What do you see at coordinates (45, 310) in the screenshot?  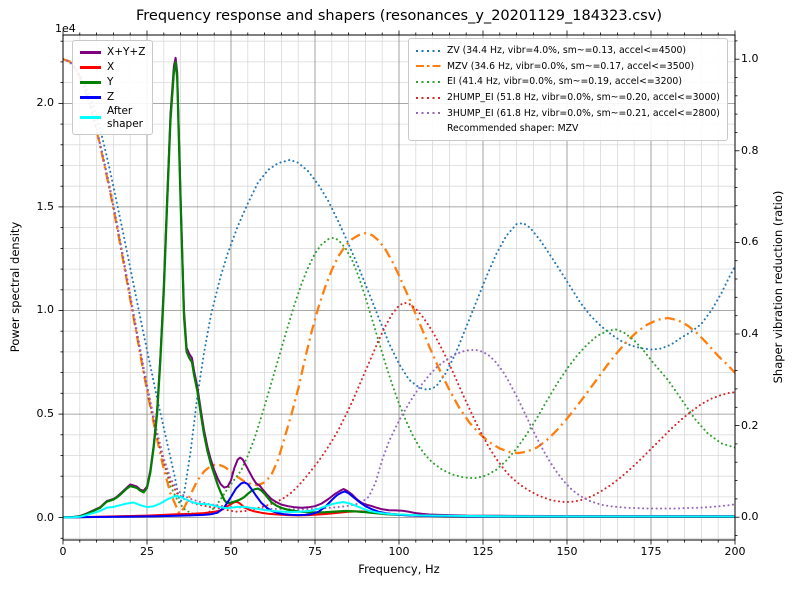 I see `y-left-tick-label: 1.0` at bounding box center [45, 310].